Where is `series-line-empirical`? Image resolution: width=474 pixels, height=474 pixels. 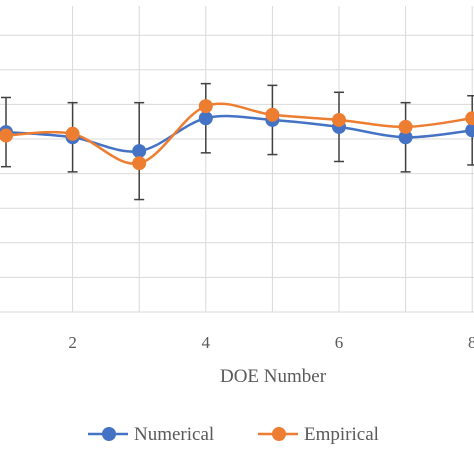 series-line-empirical is located at coordinates (239, 133).